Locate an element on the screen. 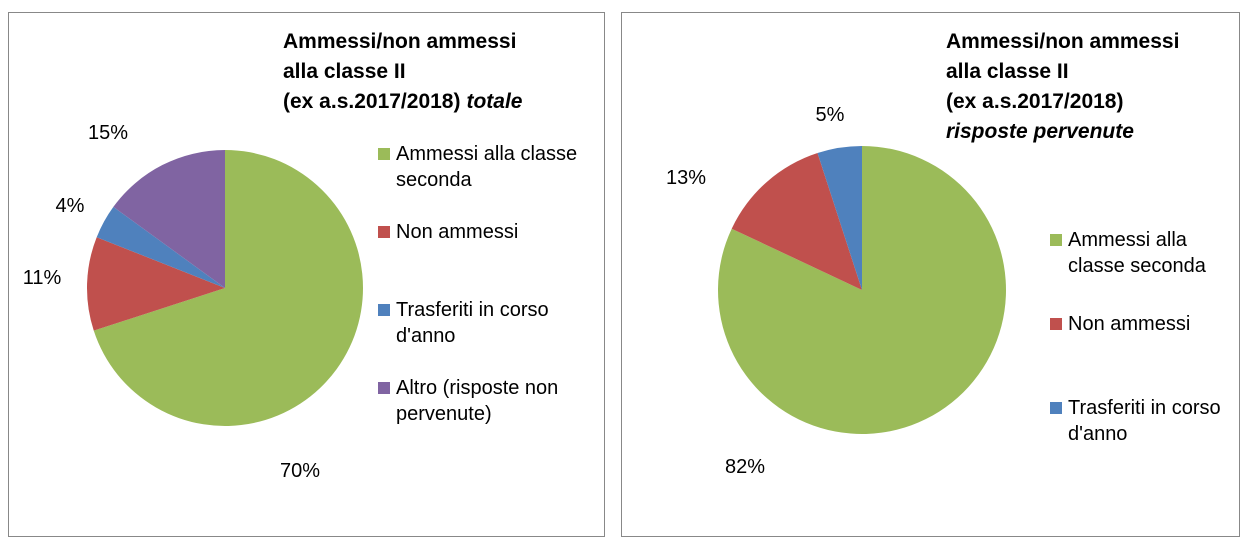  chart-subtitle: totale is located at coordinates (494, 101).